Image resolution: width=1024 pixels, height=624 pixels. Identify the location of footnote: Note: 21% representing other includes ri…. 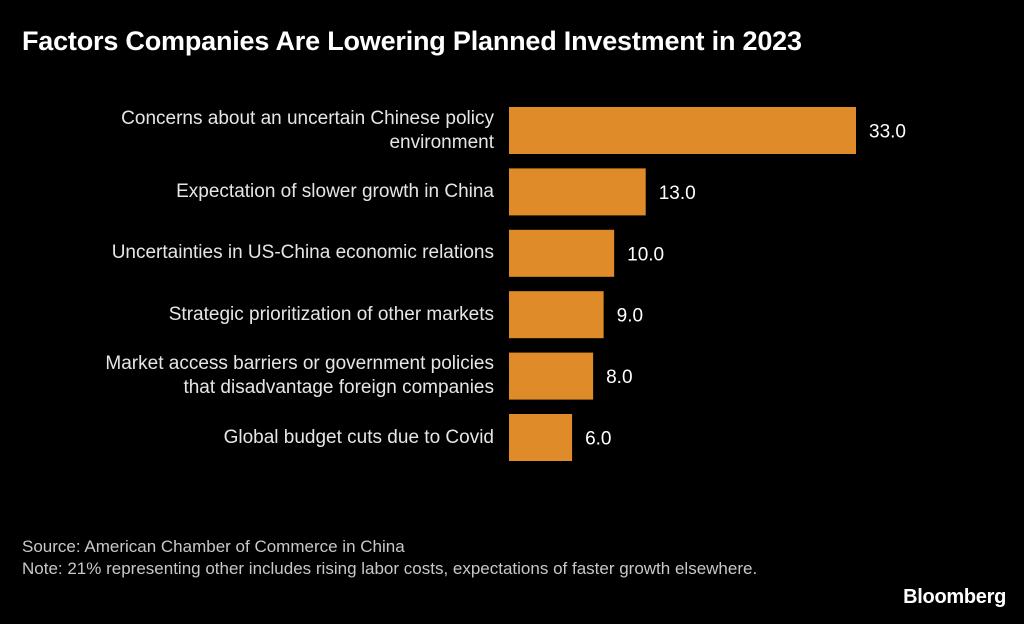
(390, 568).